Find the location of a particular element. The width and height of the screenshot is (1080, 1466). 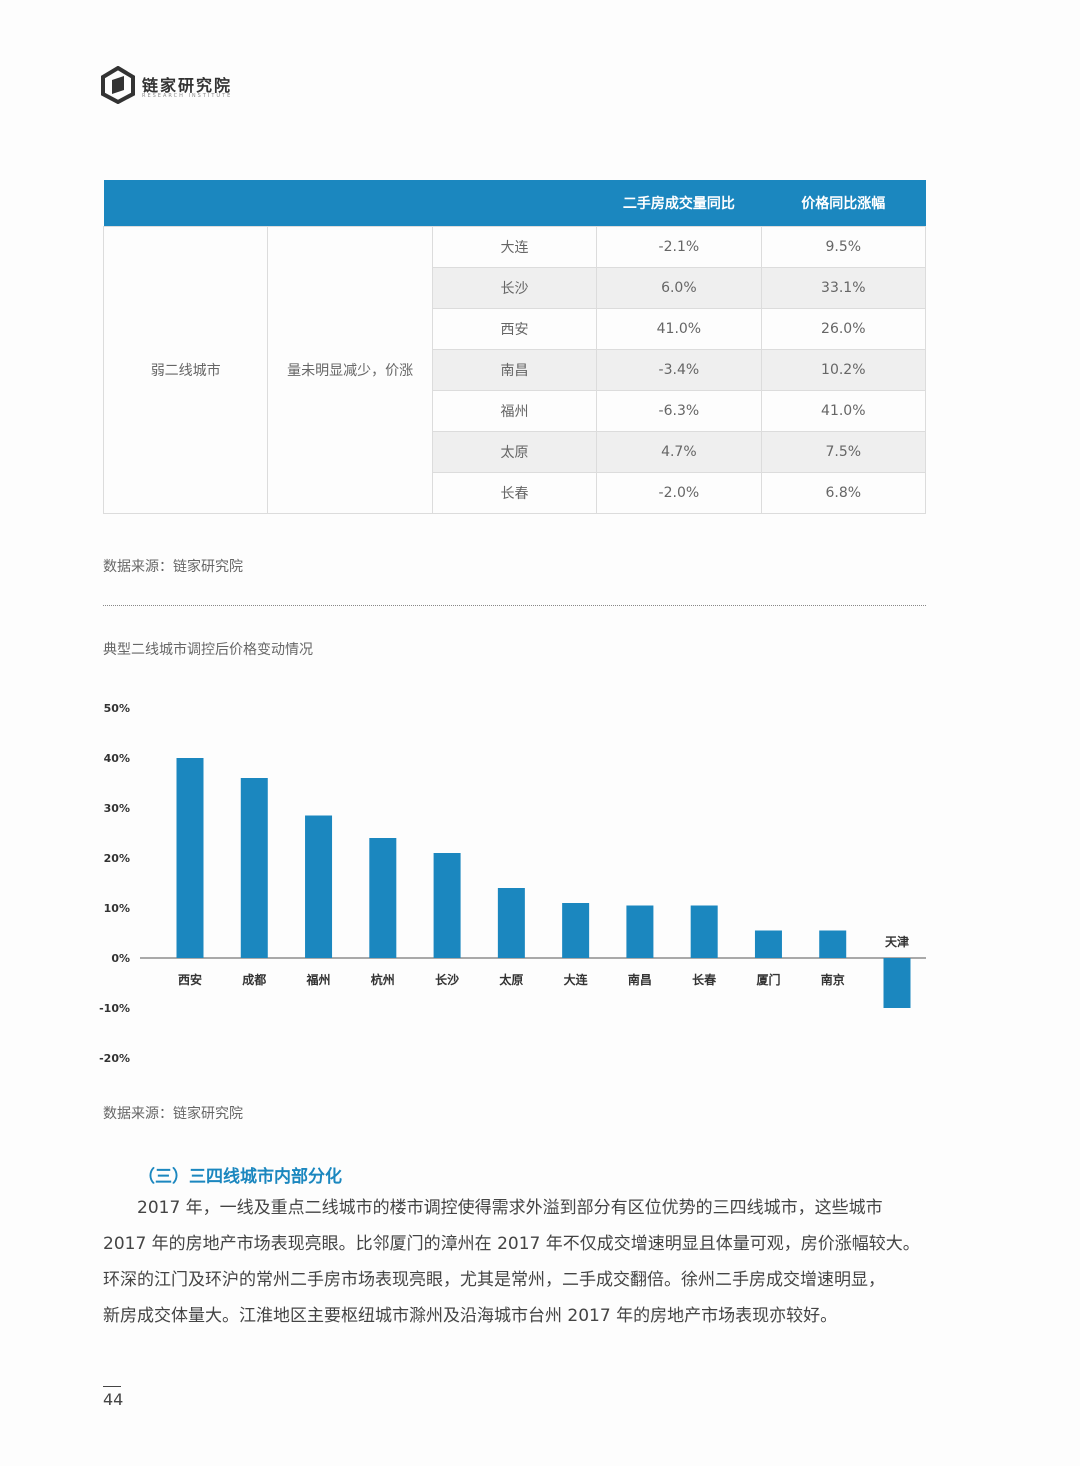

x-category-label: 大连 is located at coordinates (576, 979).